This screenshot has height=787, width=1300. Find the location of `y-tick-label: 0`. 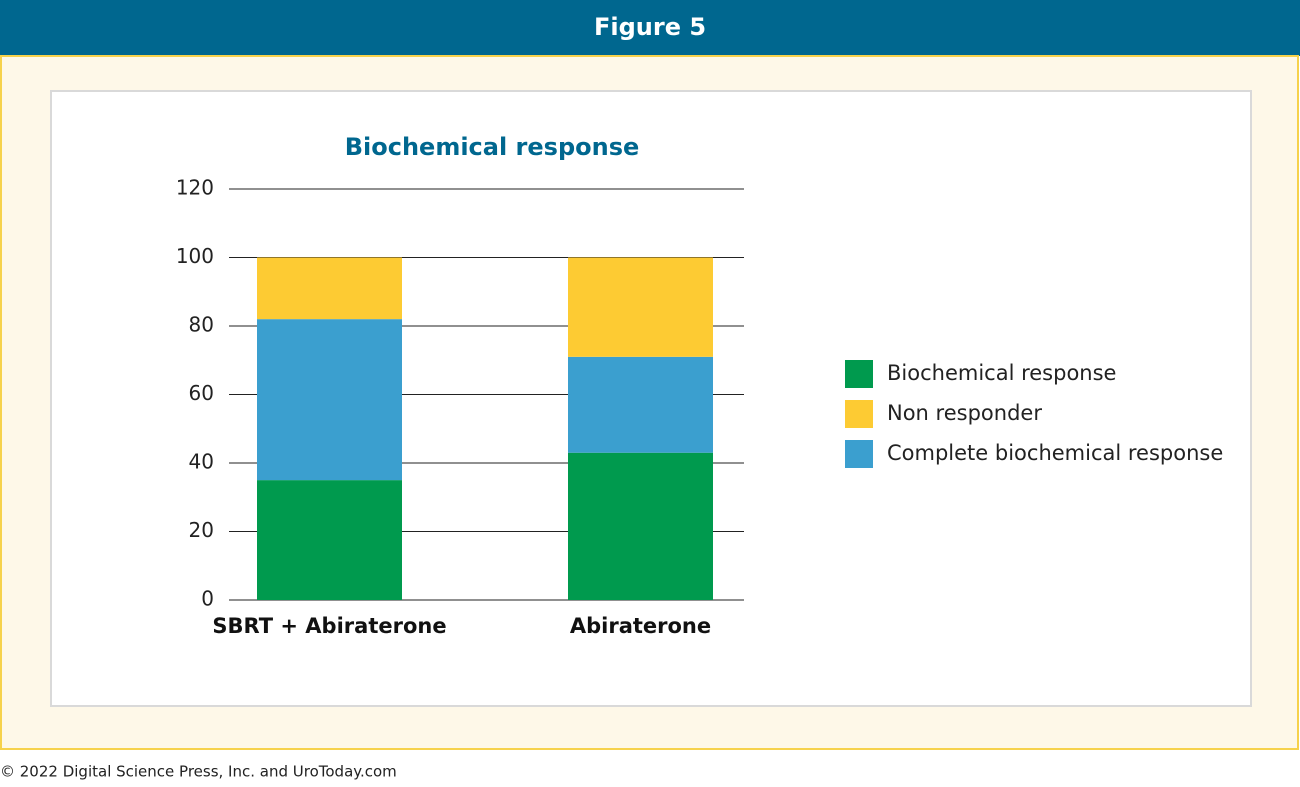

y-tick-label: 0 is located at coordinates (207, 599).